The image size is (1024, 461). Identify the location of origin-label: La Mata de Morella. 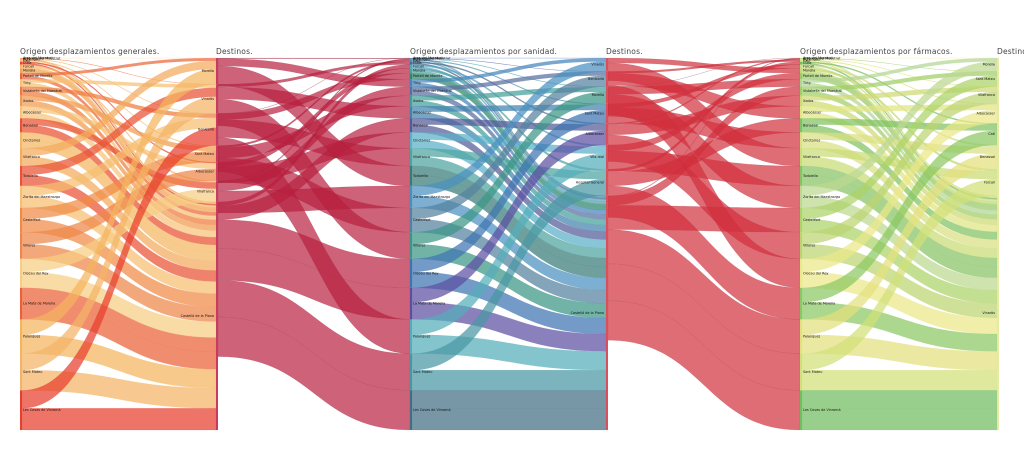
(429, 304).